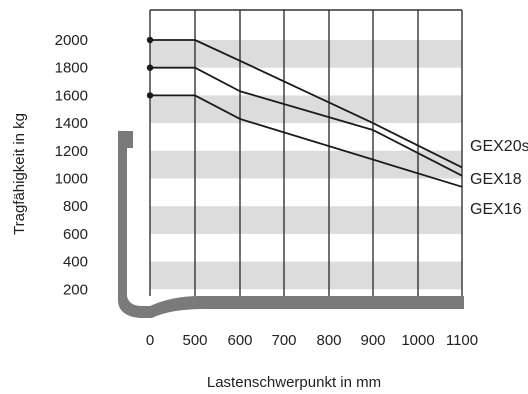 This screenshot has height=394, width=528. I want to click on series-legend: GEX20s GEX18 GEX16, so click(499, 178).